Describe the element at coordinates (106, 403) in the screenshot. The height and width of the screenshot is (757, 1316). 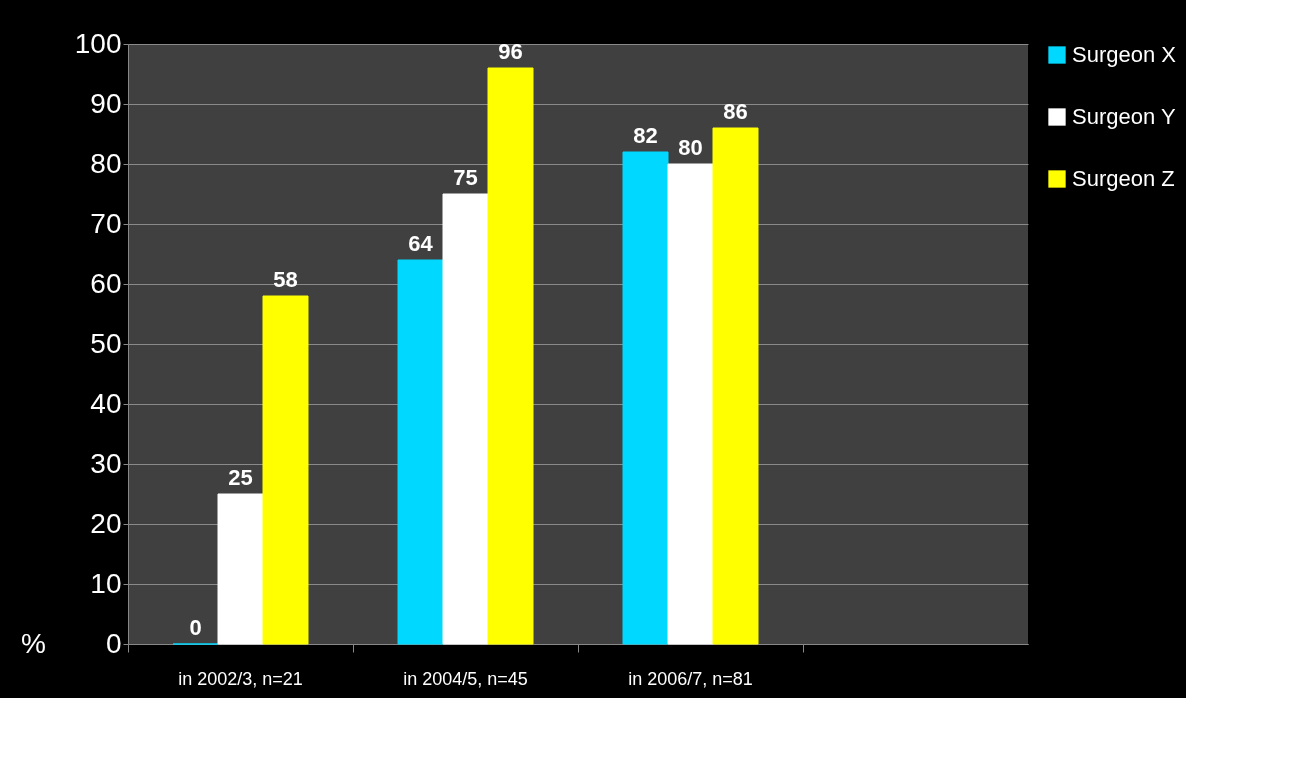
I see `y-tick-label: 40` at that location.